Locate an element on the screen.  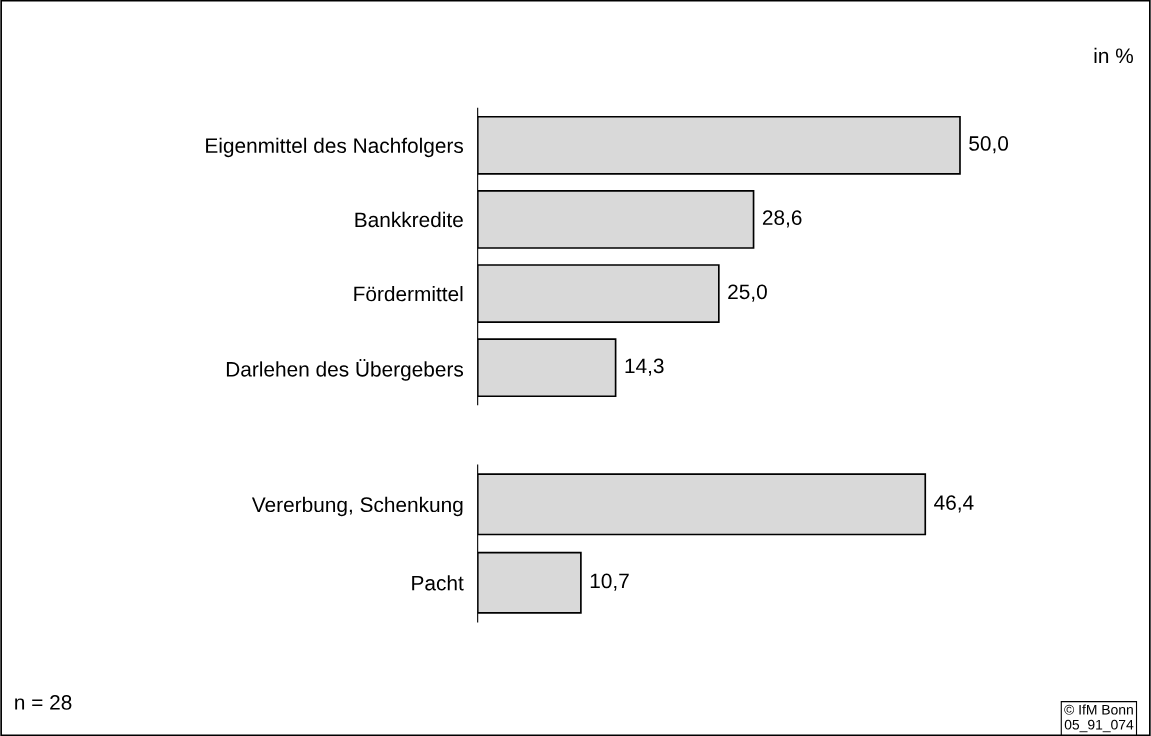
data-label: 14,3 is located at coordinates (644, 367).